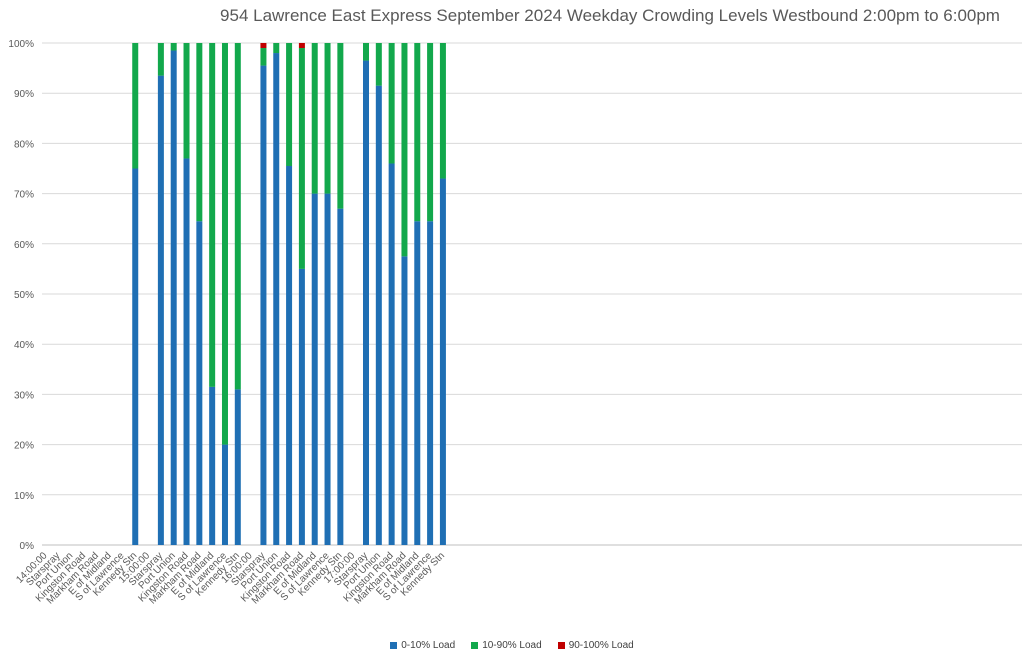  I want to click on y-tick-label: 70%, so click(24, 195).